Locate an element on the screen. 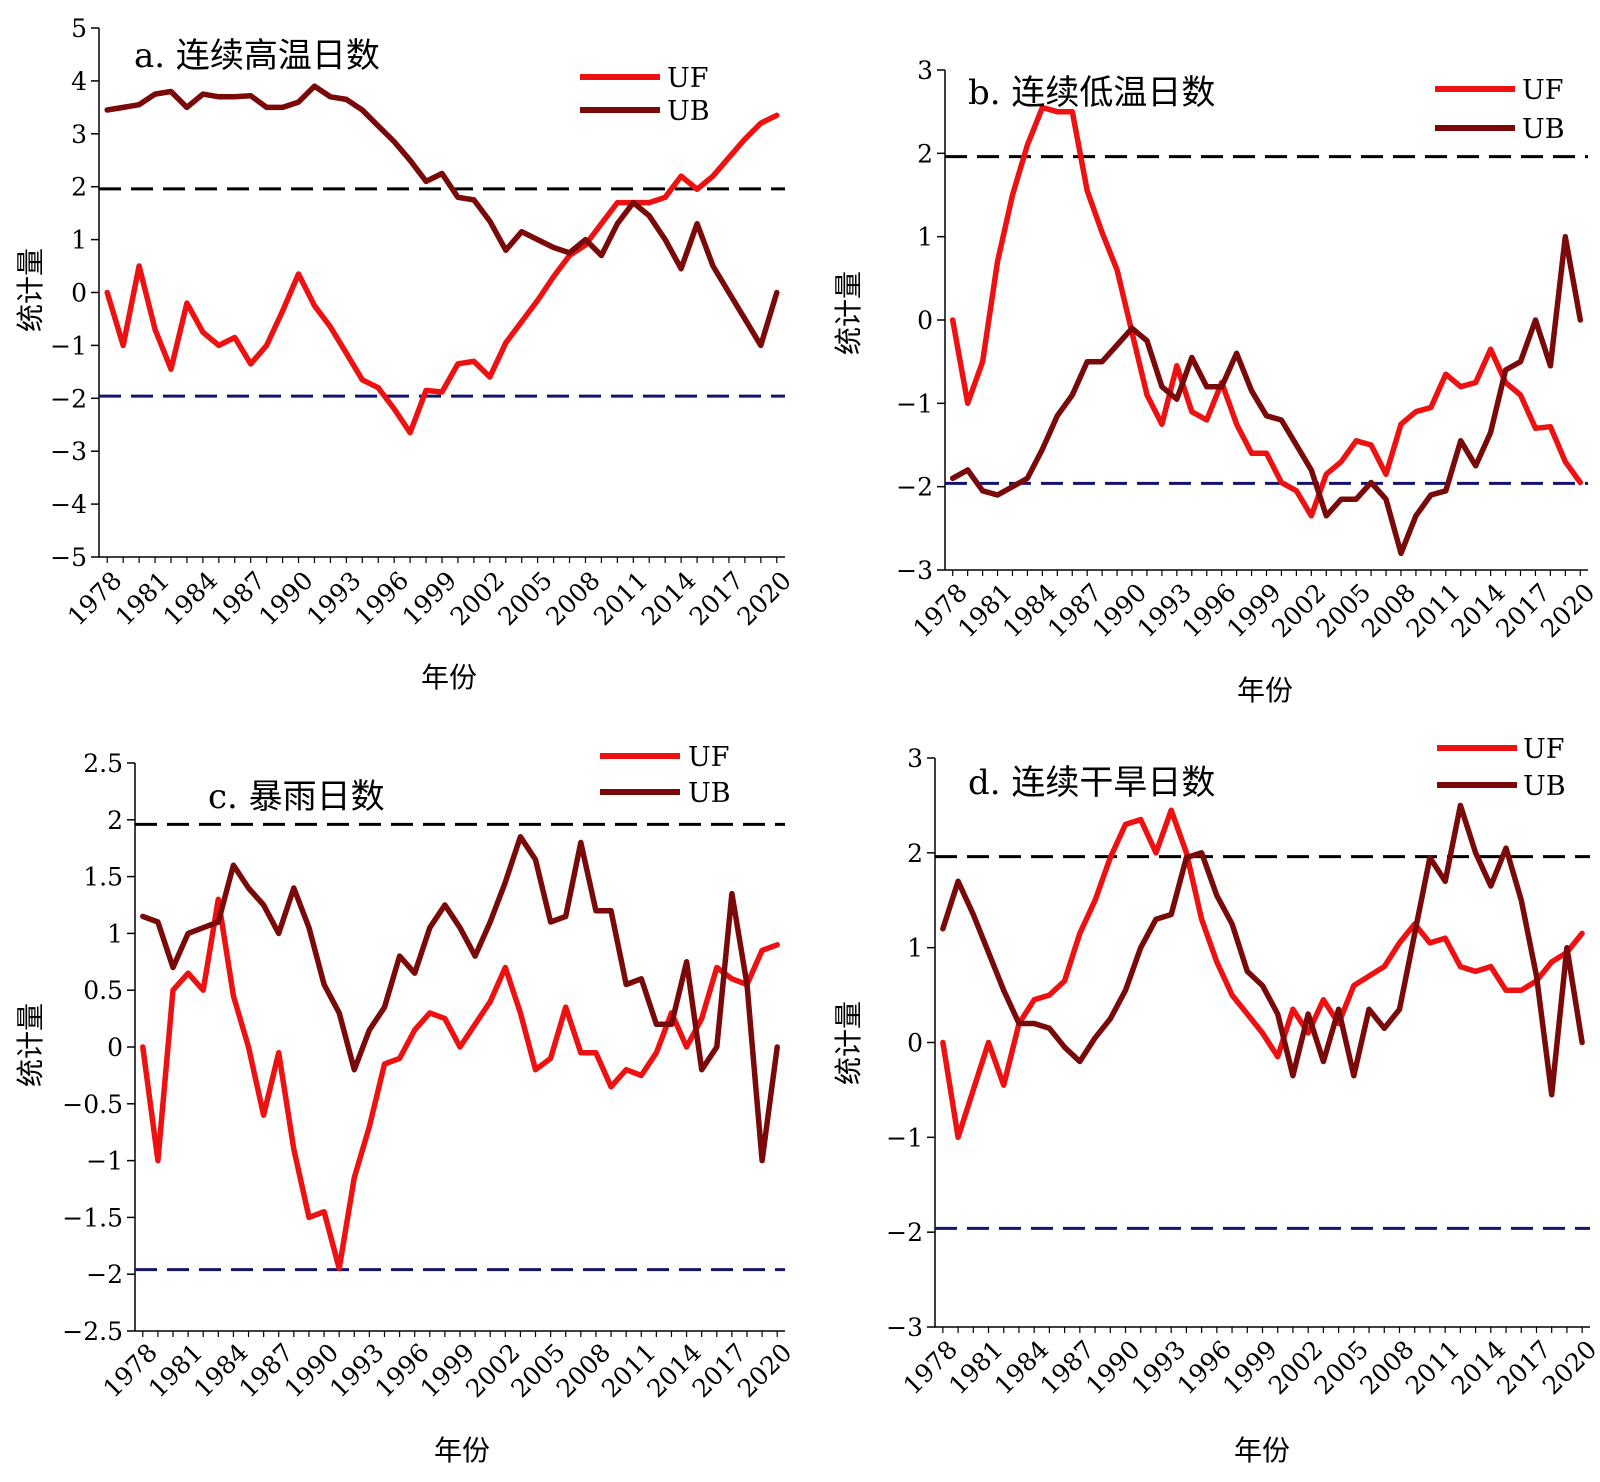 The width and height of the screenshot is (1600, 1482). x-tick-label: 2005 is located at coordinates (524, 598).